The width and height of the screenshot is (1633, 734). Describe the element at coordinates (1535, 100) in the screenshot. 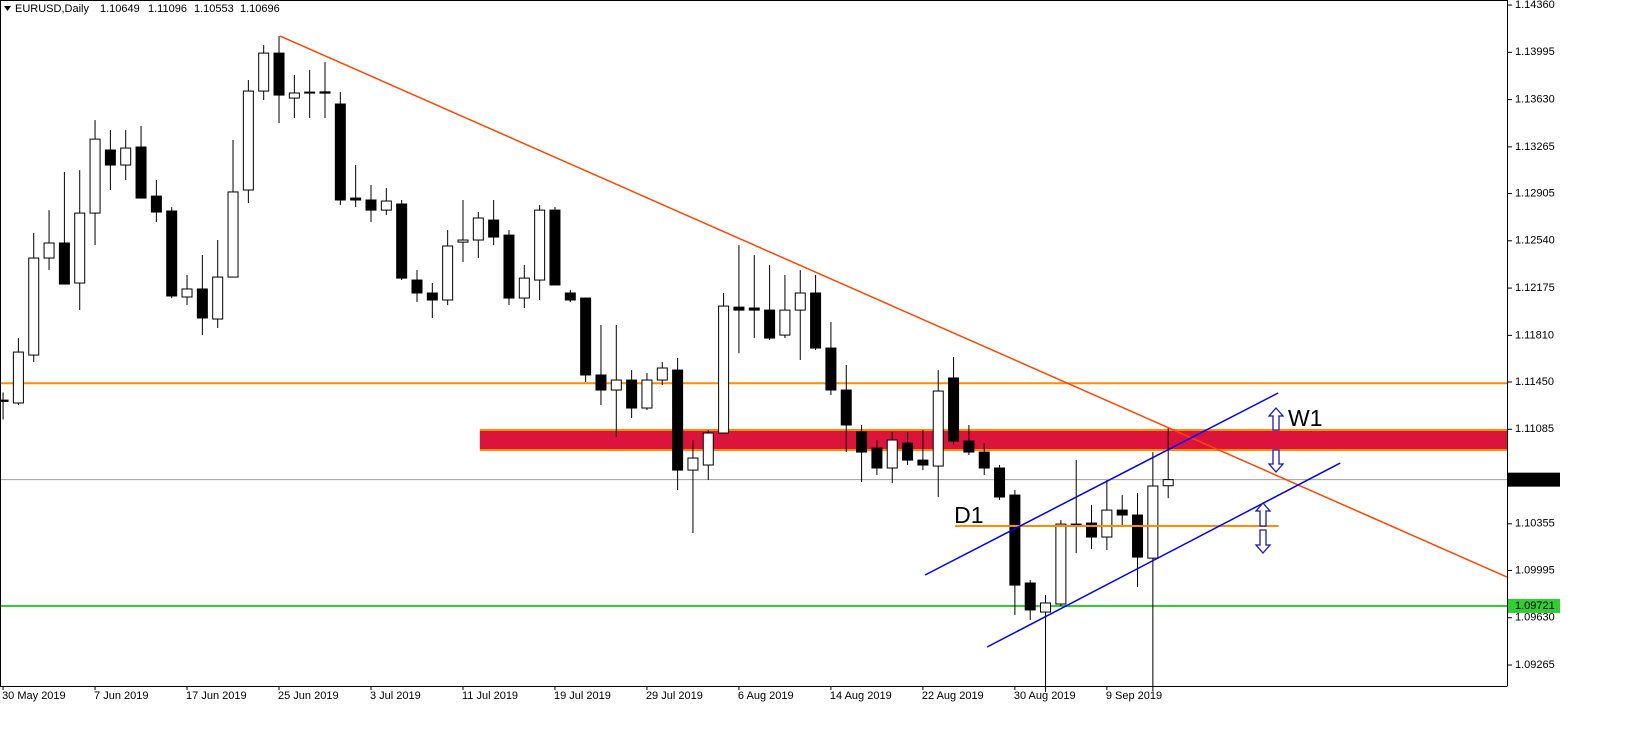

I see `y-tick-label: 1.13630` at that location.